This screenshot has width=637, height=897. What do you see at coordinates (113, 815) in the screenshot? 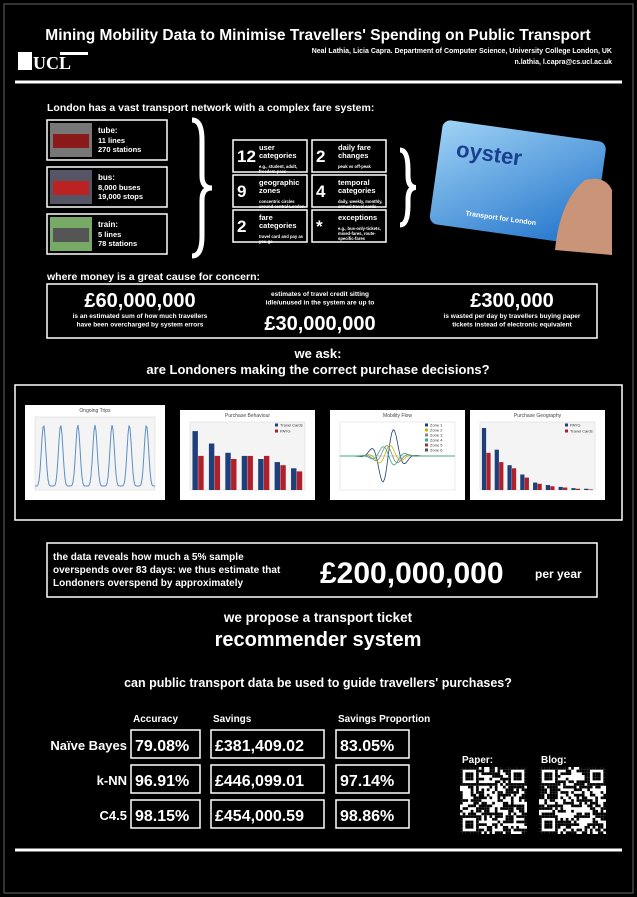
I see `row-label: C4.5` at bounding box center [113, 815].